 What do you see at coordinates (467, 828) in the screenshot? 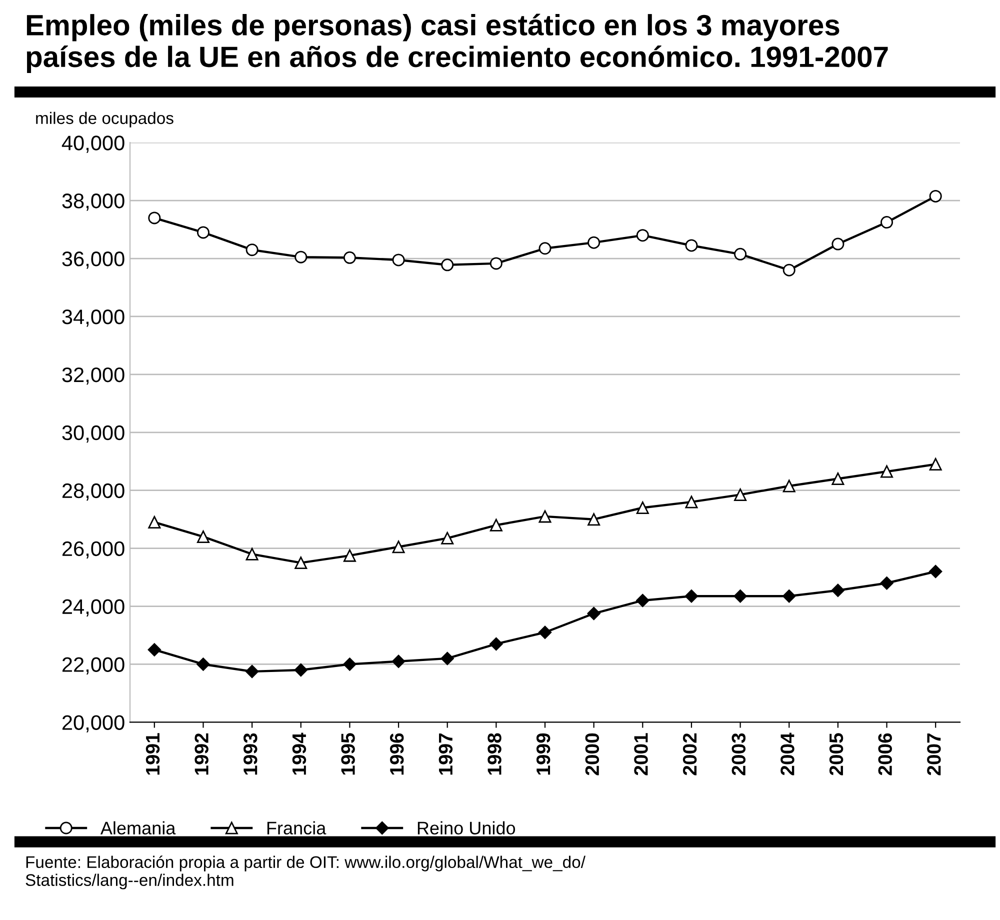
I see `legend-label: Reino Unido` at bounding box center [467, 828].